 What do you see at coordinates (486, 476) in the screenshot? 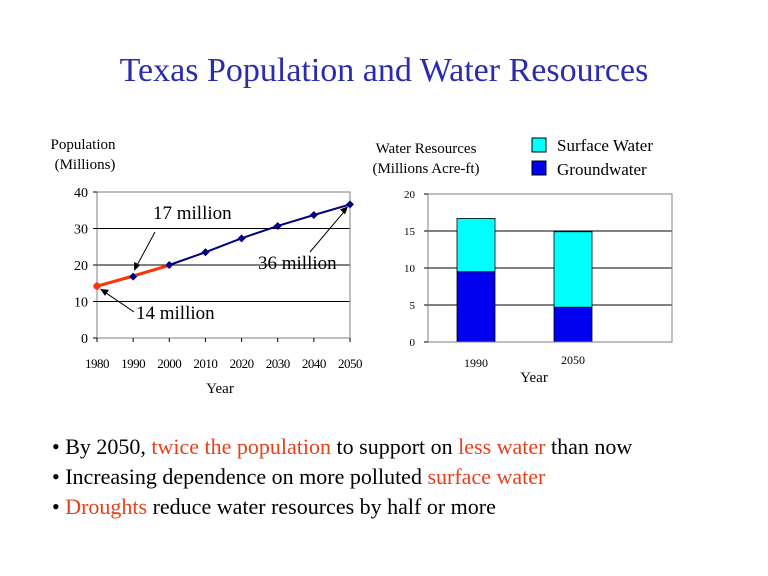
I see `bullet-highlight-text: surface water` at bounding box center [486, 476].